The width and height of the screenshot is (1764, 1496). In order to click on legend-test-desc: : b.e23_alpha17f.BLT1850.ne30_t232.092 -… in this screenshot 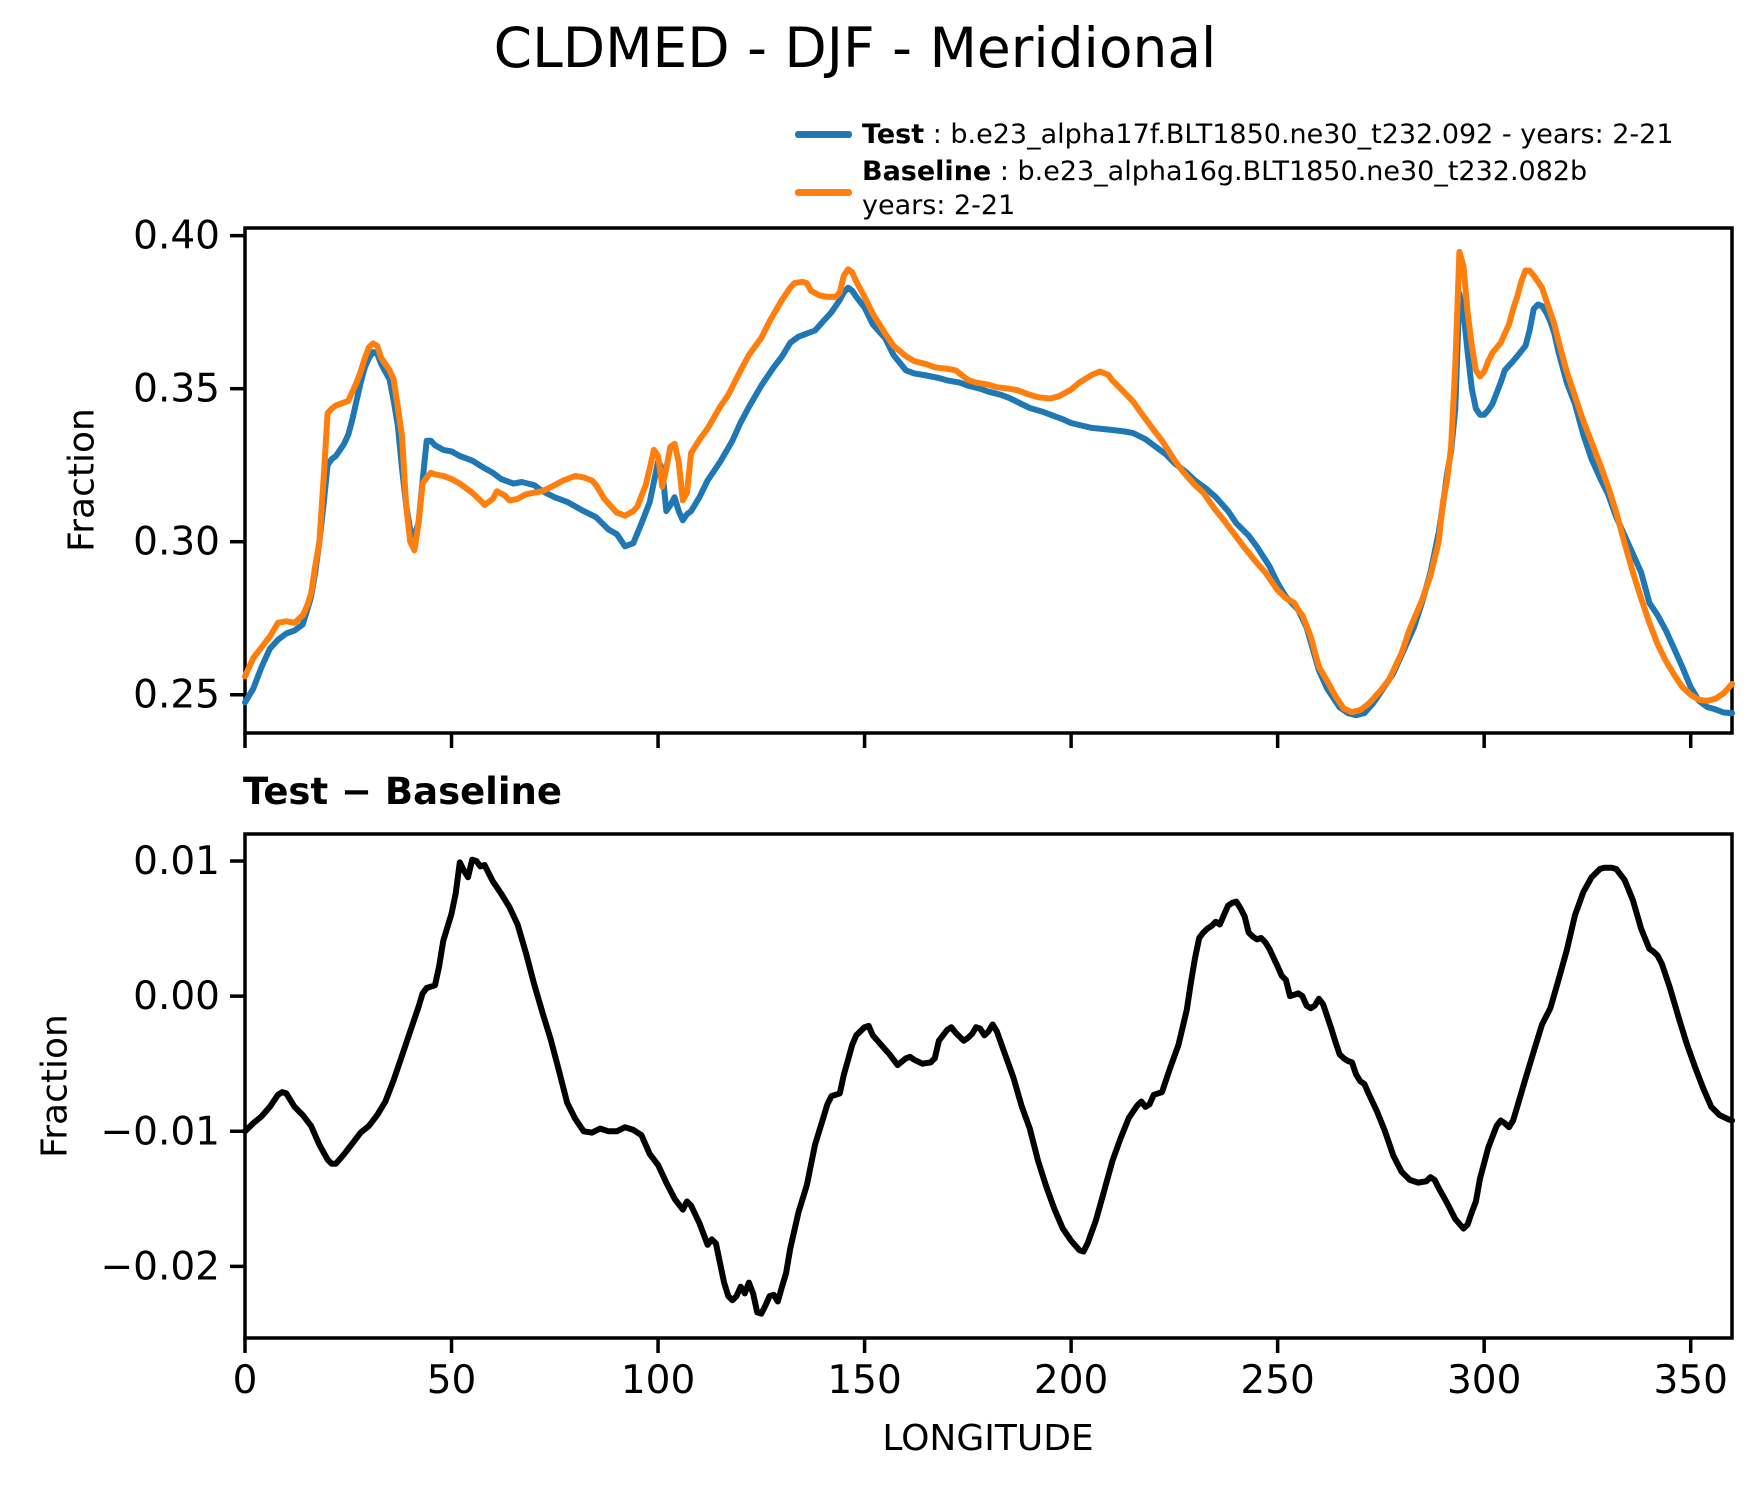, I will do `click(1299, 134)`.